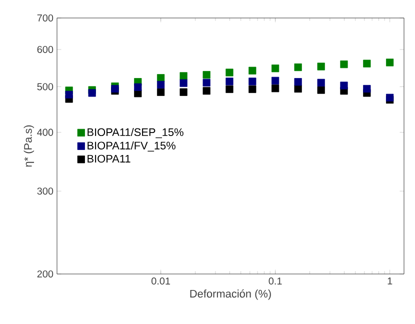 The width and height of the screenshot is (415, 324). I want to click on y-tick-label: 600, so click(45, 49).